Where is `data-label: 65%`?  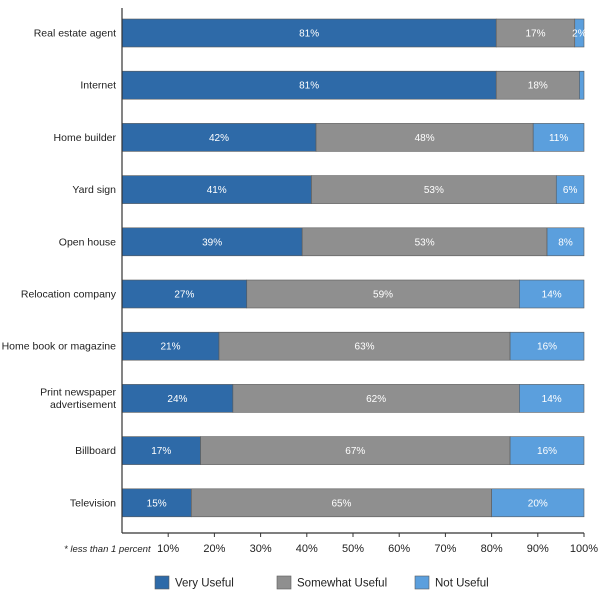
data-label: 65% is located at coordinates (341, 503).